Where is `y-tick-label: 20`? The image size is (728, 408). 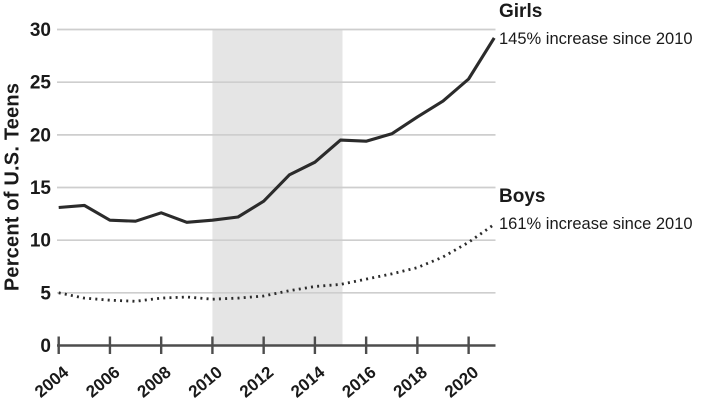
y-tick-label: 20 is located at coordinates (40, 135).